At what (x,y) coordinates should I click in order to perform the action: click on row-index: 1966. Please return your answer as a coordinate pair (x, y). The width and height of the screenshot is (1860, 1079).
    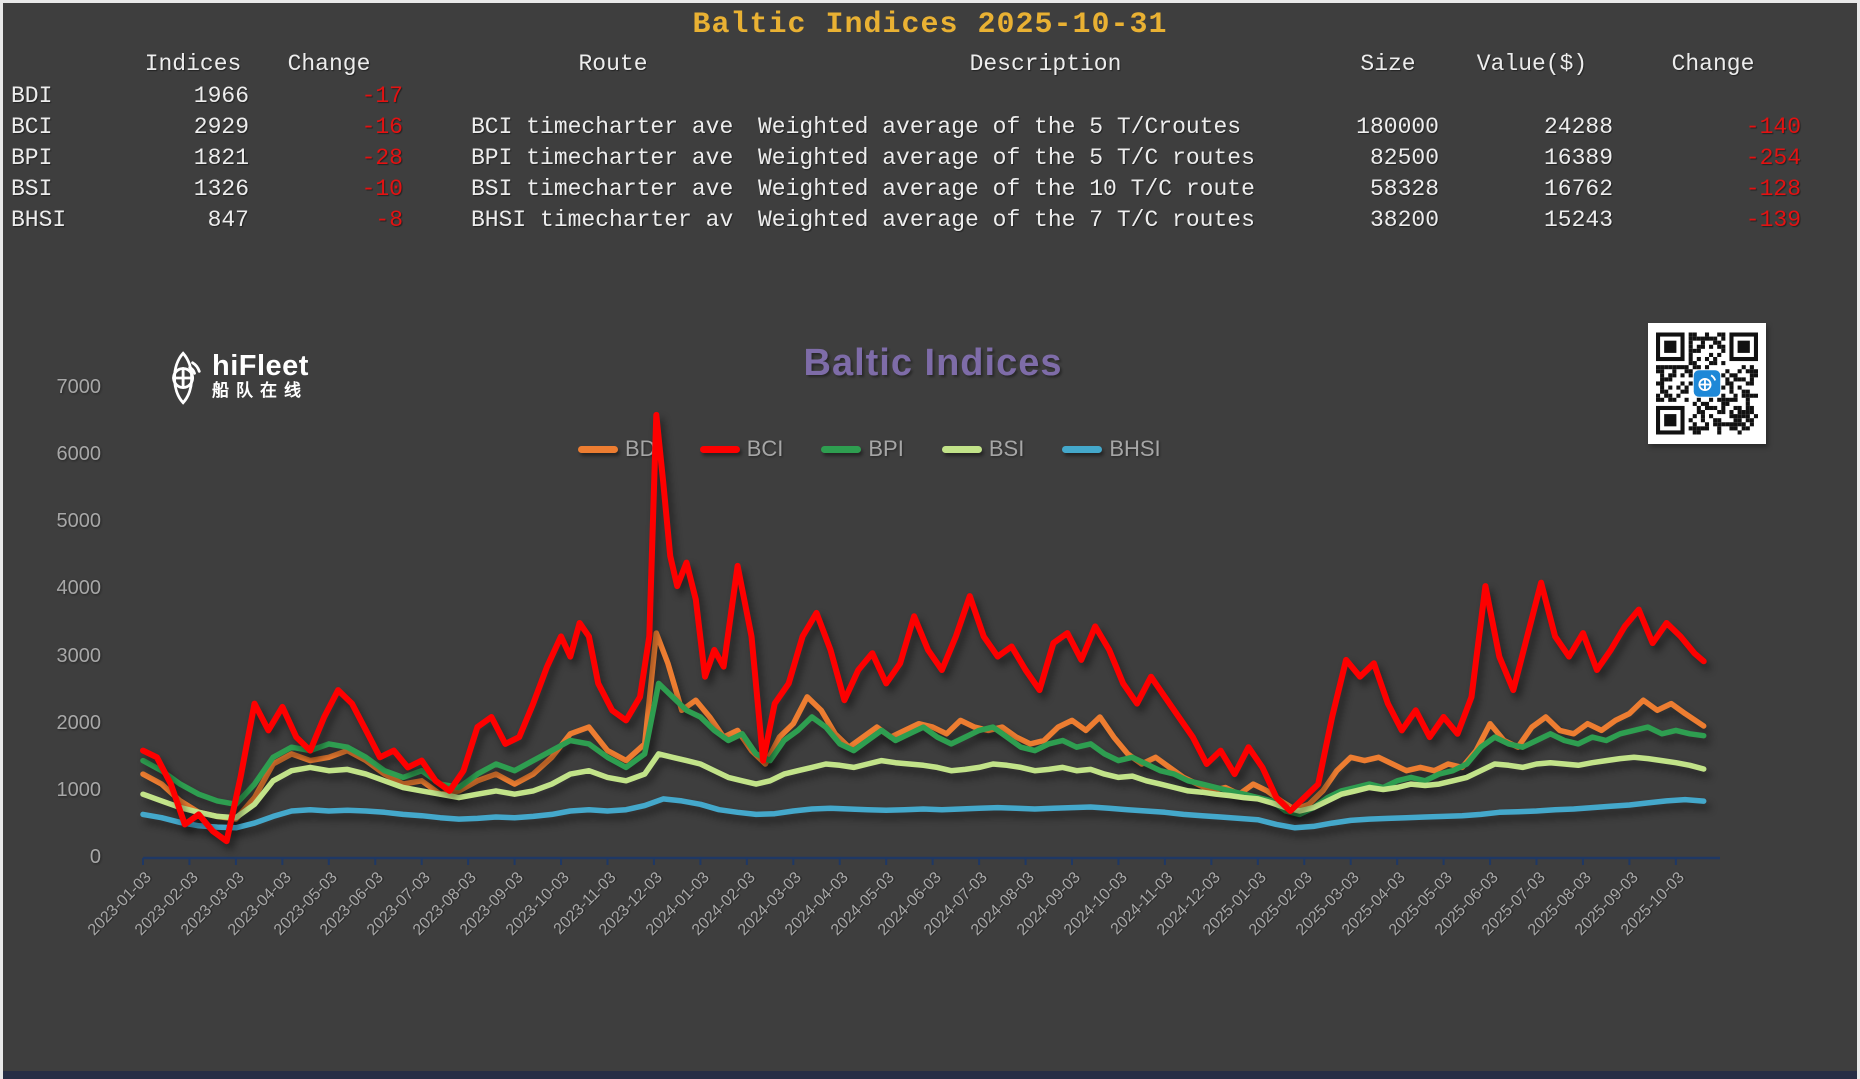
    Looking at the image, I should click on (221, 96).